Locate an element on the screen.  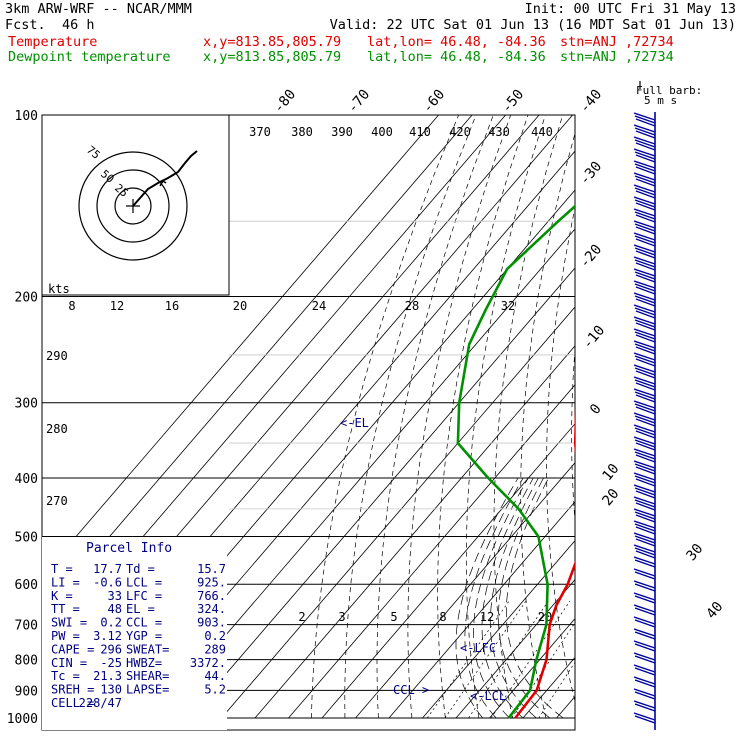
theta-e-label: 380 is located at coordinates (302, 132).